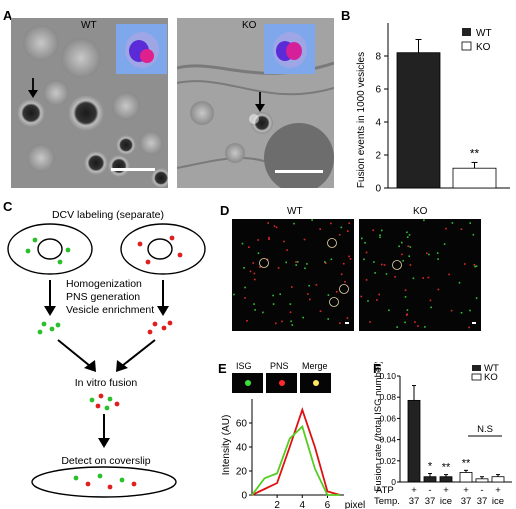 The height and width of the screenshot is (509, 516). Describe the element at coordinates (226, 445) in the screenshot. I see `chart-e-ylabel: Intensity (AU)` at that location.